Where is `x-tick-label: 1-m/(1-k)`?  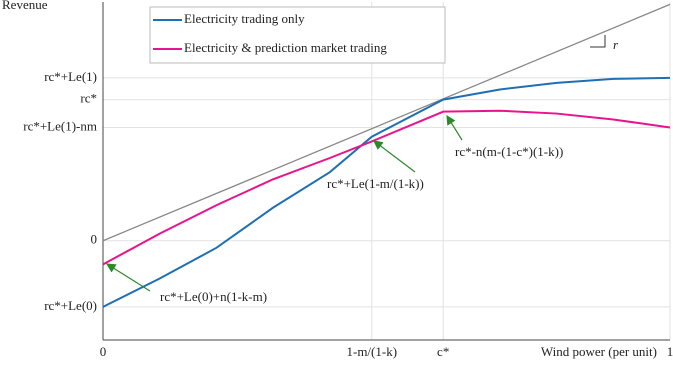 x-tick-label: 1-m/(1-k) is located at coordinates (371, 351).